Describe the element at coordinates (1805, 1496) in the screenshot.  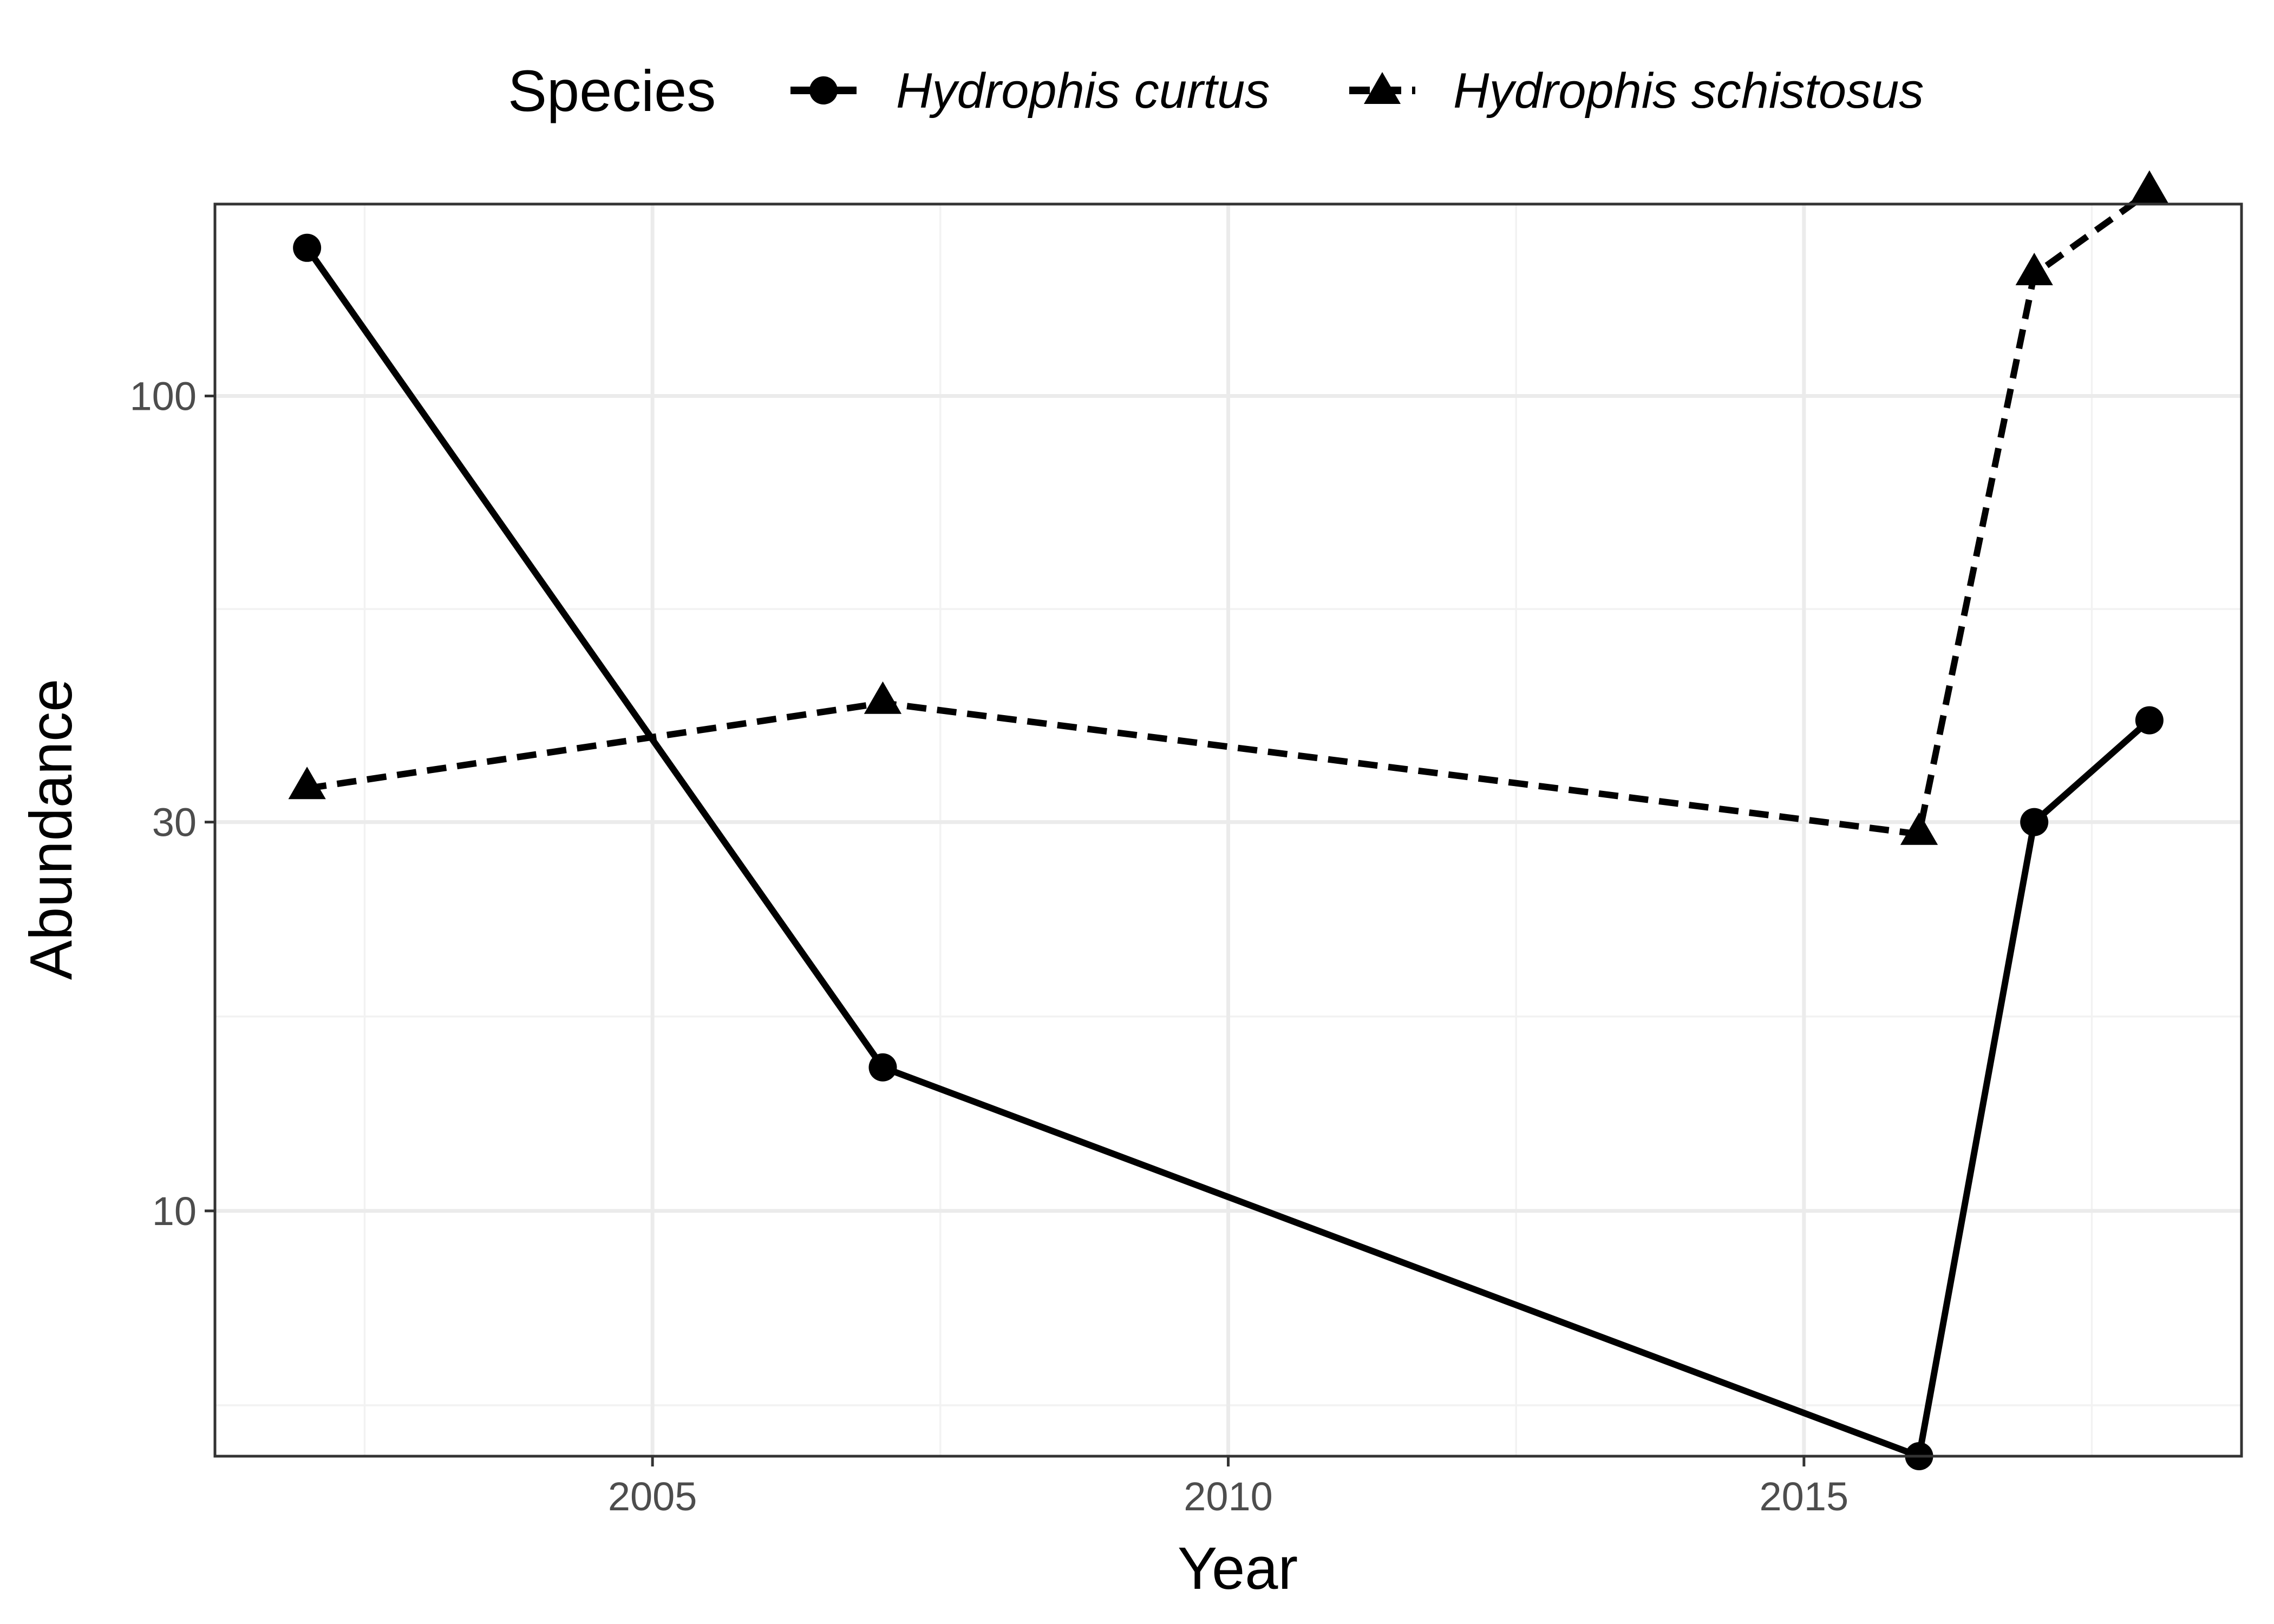
I see `x-tick-label: 2015` at that location.